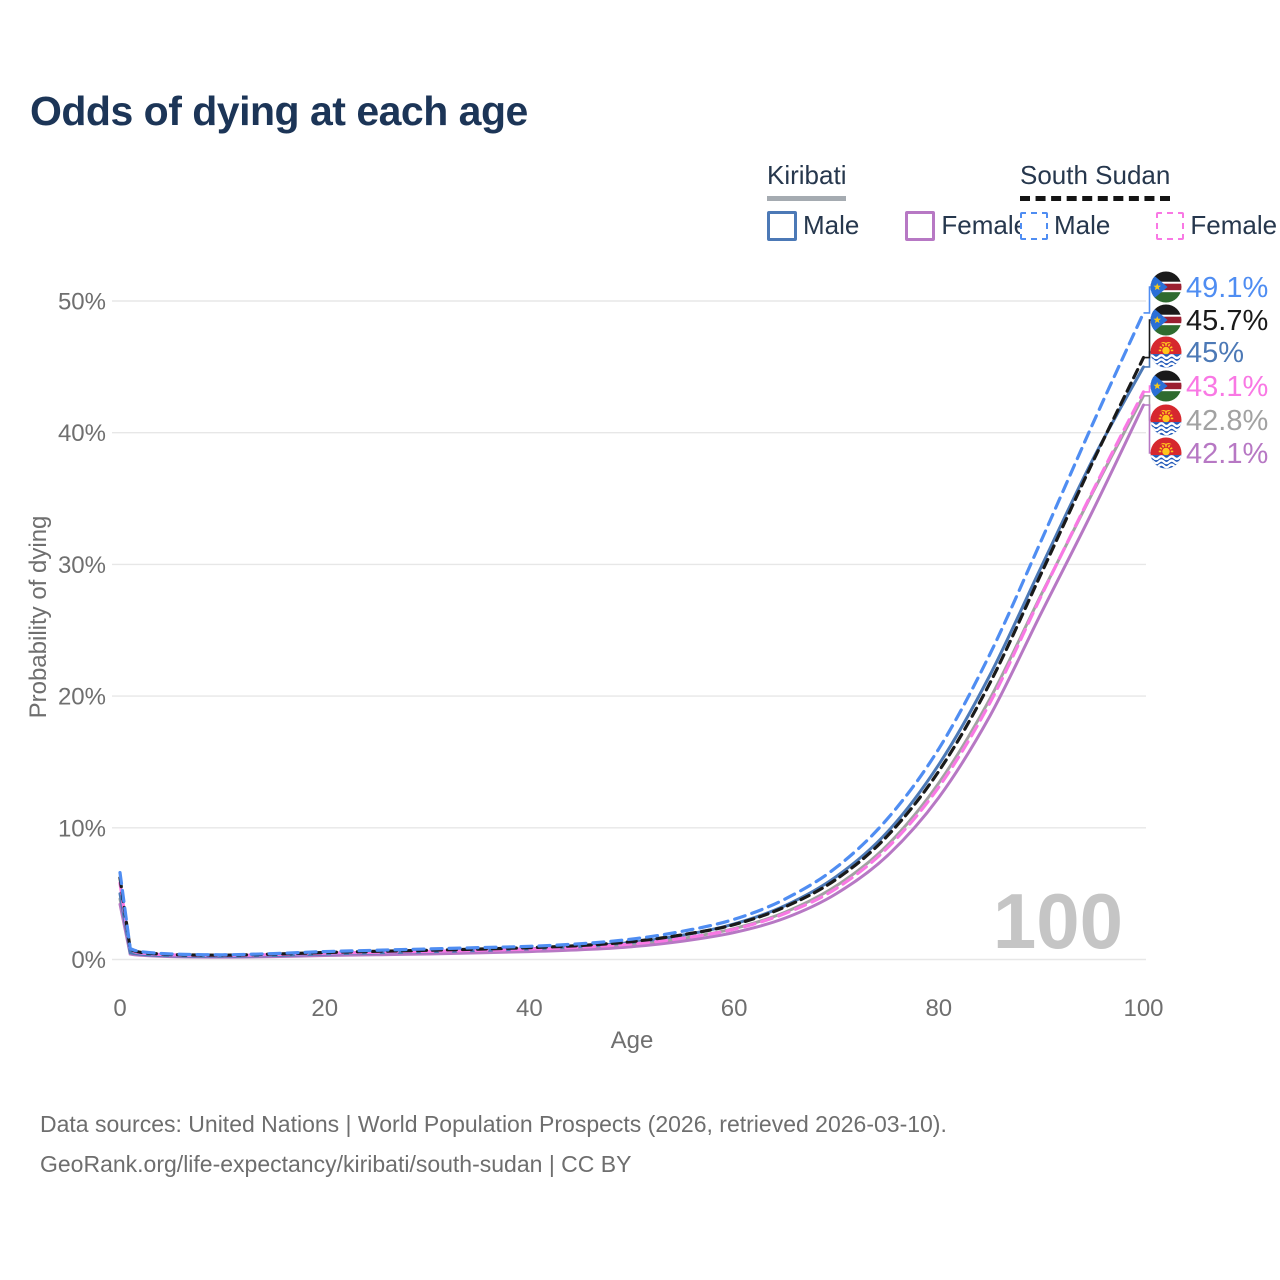 The height and width of the screenshot is (1280, 1280). I want to click on x-tick-label: 60, so click(734, 1008).